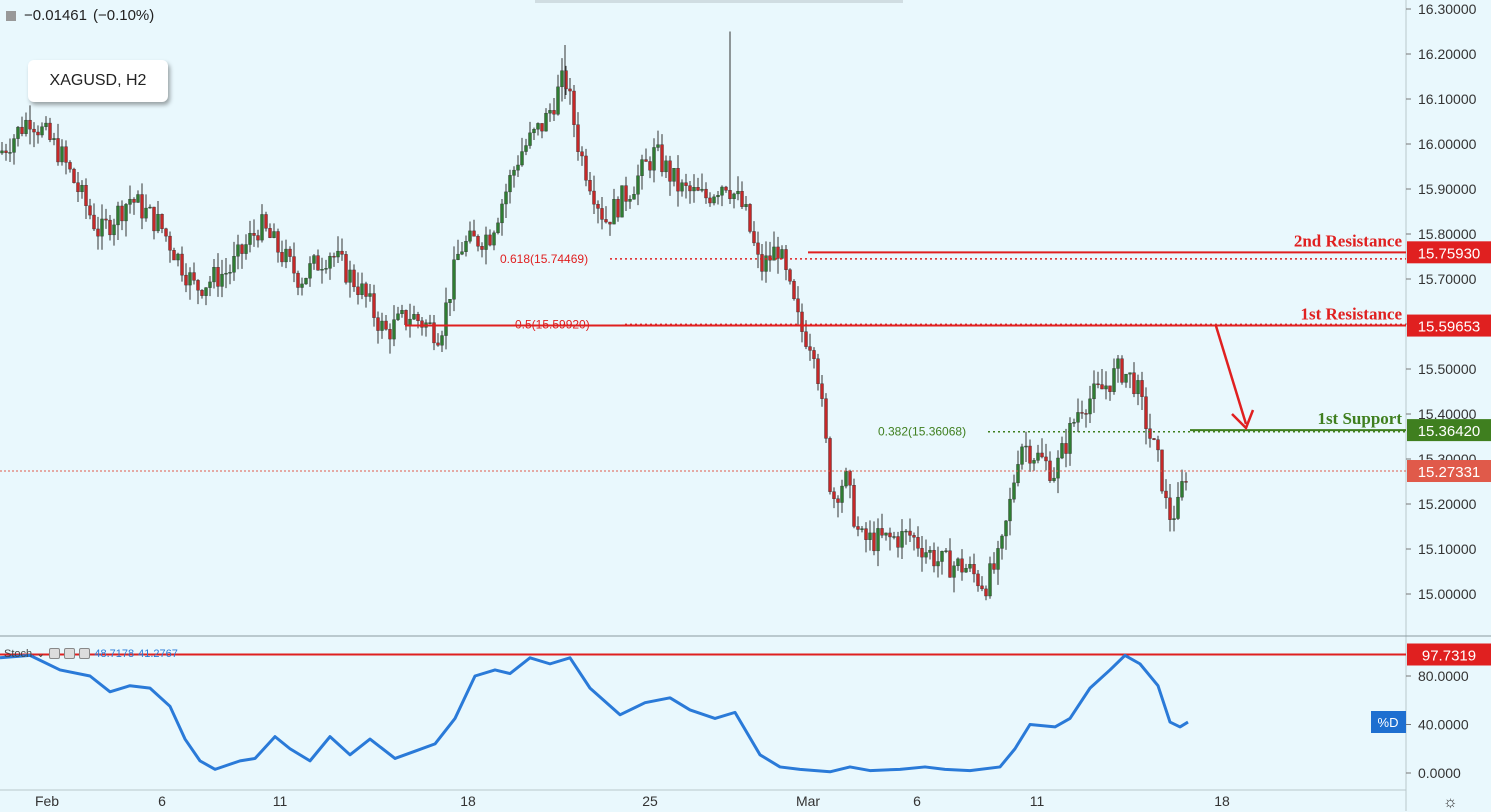  I want to click on price-tick-label: 16.30000, so click(1447, 9).